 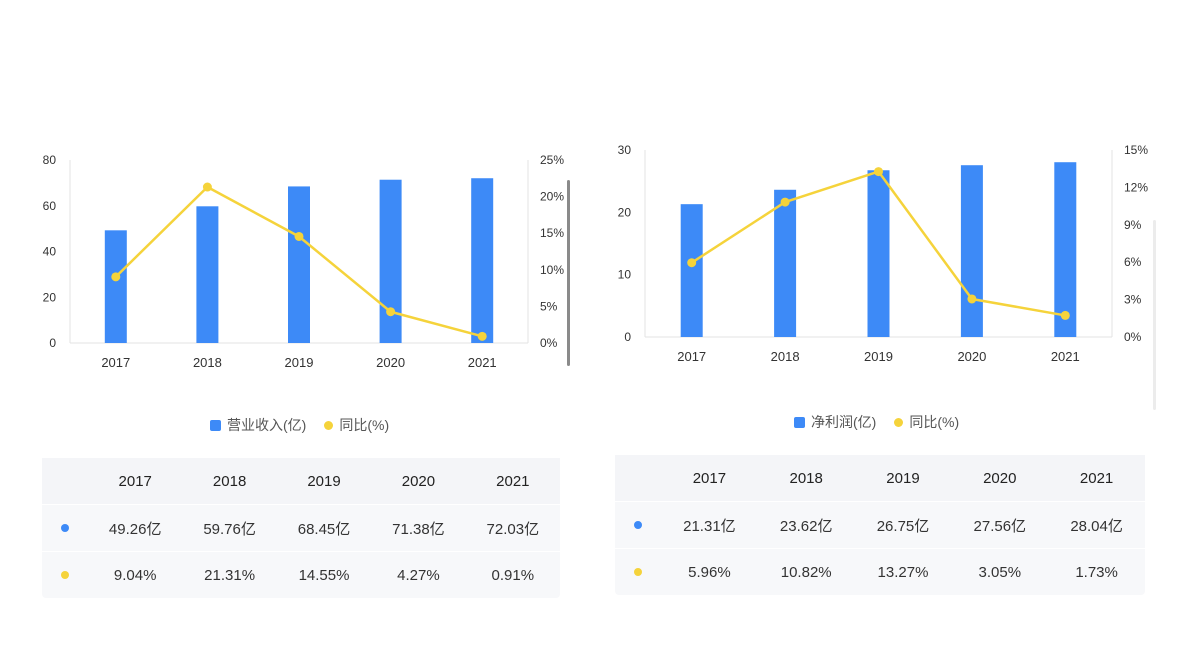 I want to click on table-cell: 59.76亿, so click(x=229, y=529).